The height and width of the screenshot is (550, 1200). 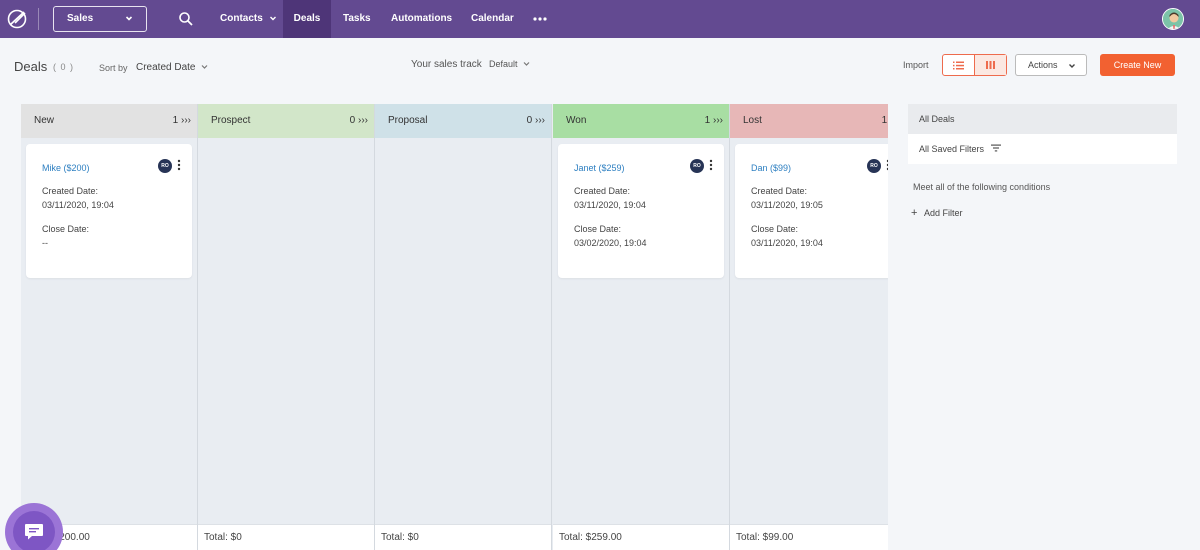 I want to click on nav-automations: Automations, so click(x=421, y=19).